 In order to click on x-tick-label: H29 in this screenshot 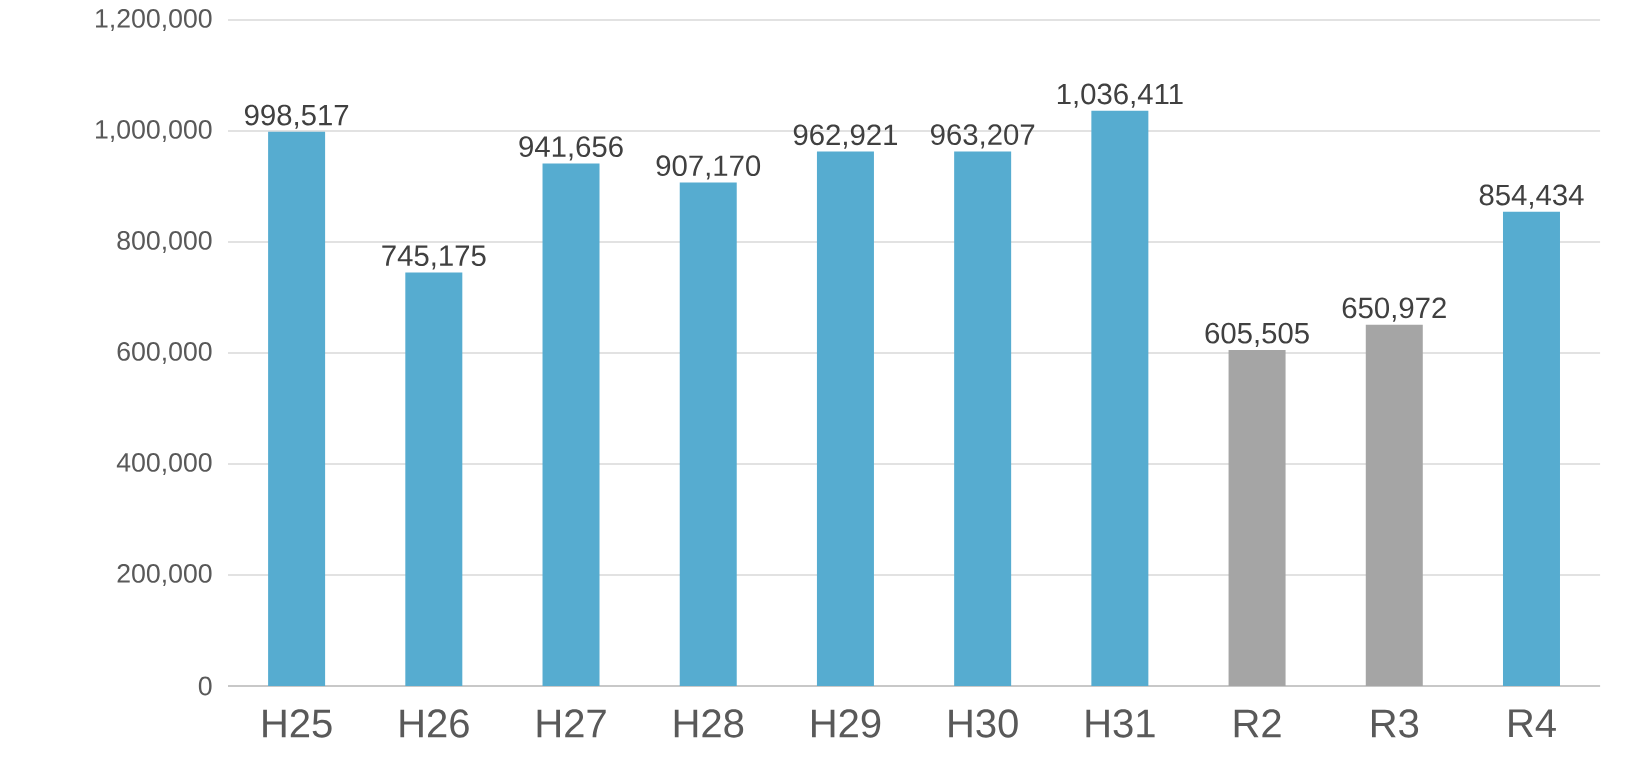, I will do `click(846, 723)`.